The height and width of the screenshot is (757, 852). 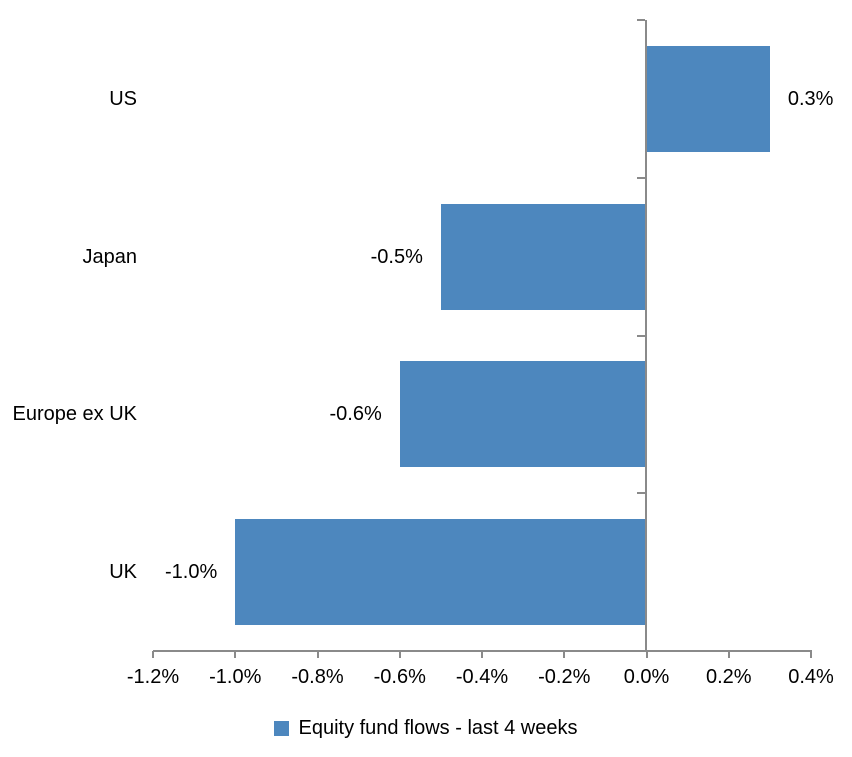 I want to click on category-label: US, so click(x=123, y=98).